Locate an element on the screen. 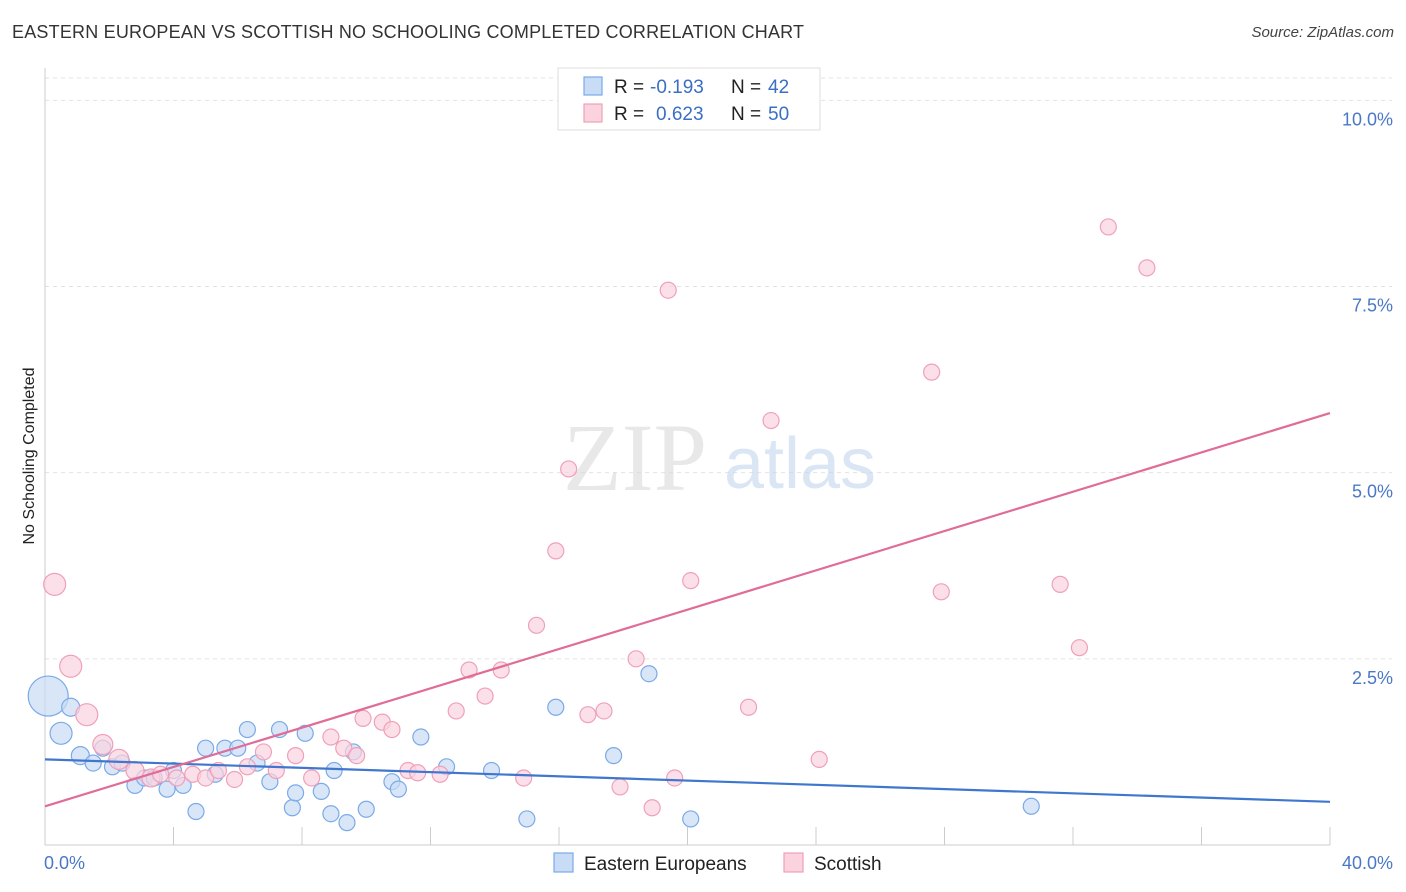  legend-n-label-eastern: N = is located at coordinates (746, 87).